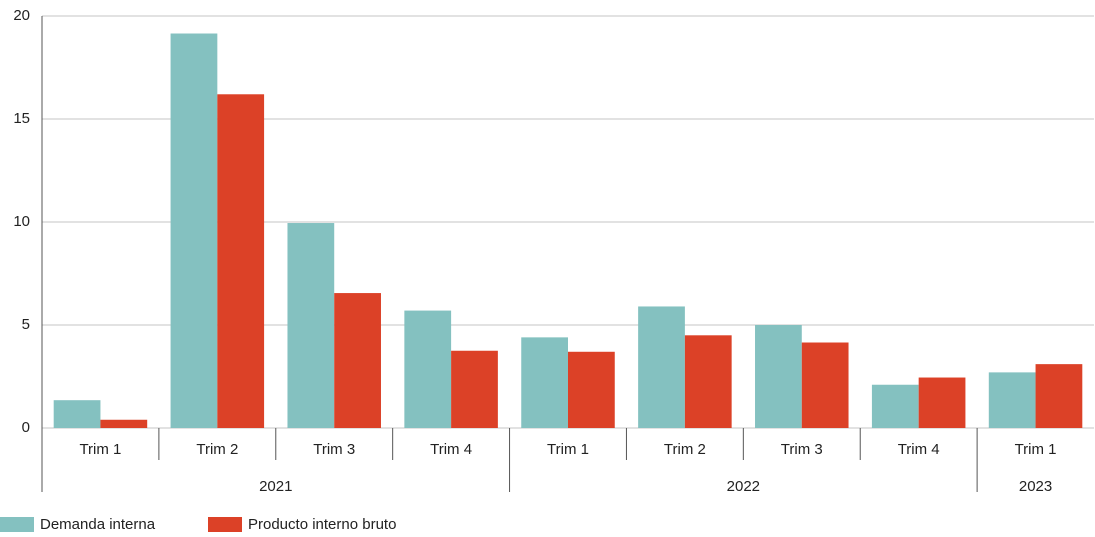 The width and height of the screenshot is (1095, 537). I want to click on y-tick-label: 15, so click(21, 118).